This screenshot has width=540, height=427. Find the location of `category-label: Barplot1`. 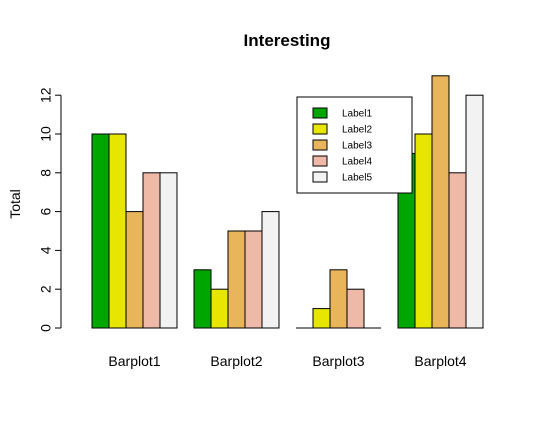

category-label: Barplot1 is located at coordinates (134, 361).